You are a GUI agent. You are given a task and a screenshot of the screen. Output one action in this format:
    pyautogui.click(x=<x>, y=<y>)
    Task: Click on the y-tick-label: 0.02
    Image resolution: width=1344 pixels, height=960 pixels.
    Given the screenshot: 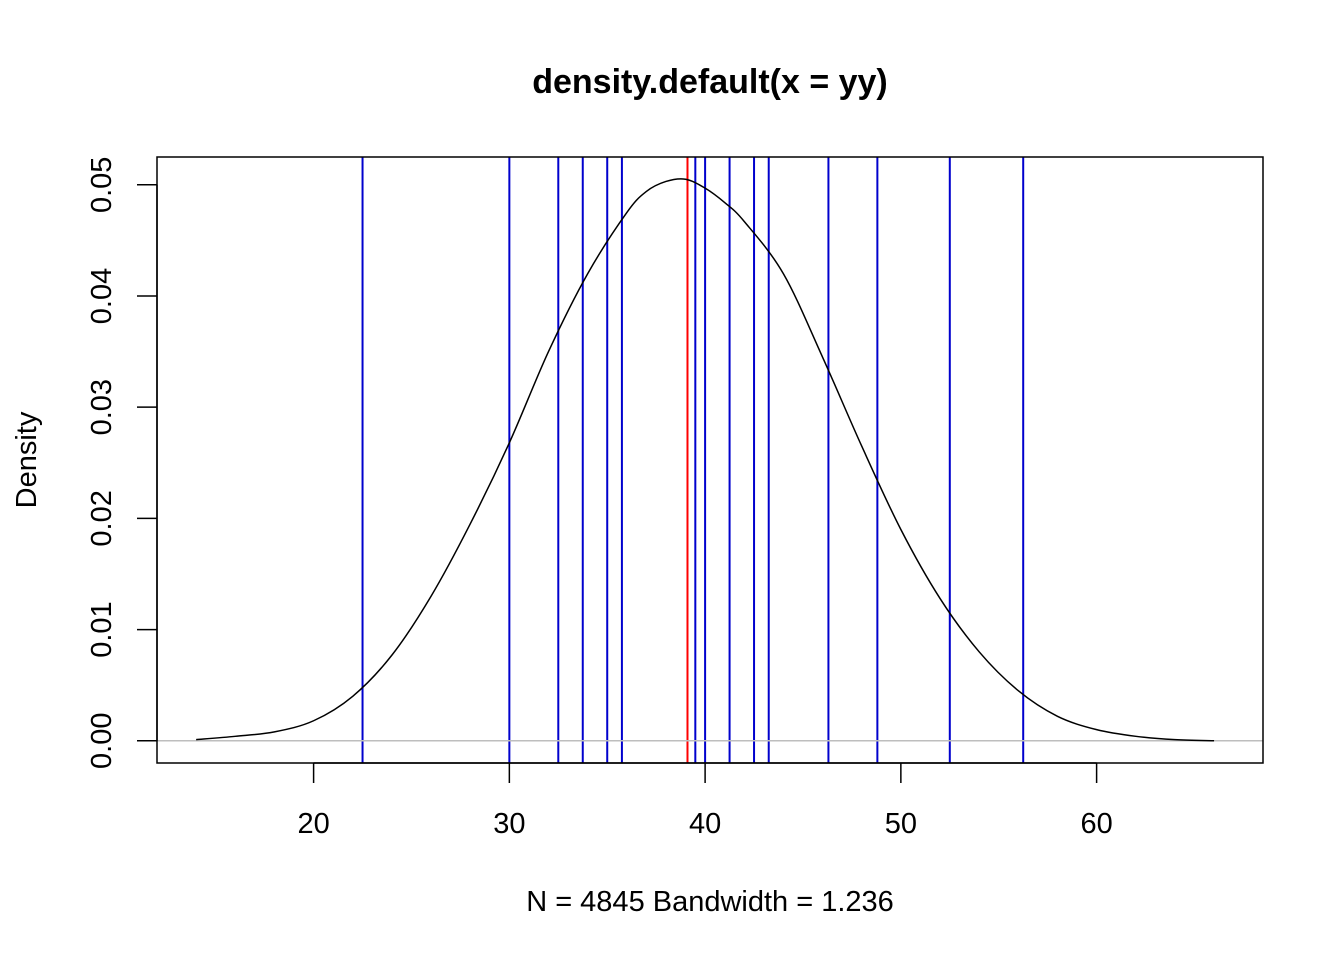 What is the action you would take?
    pyautogui.click(x=102, y=518)
    